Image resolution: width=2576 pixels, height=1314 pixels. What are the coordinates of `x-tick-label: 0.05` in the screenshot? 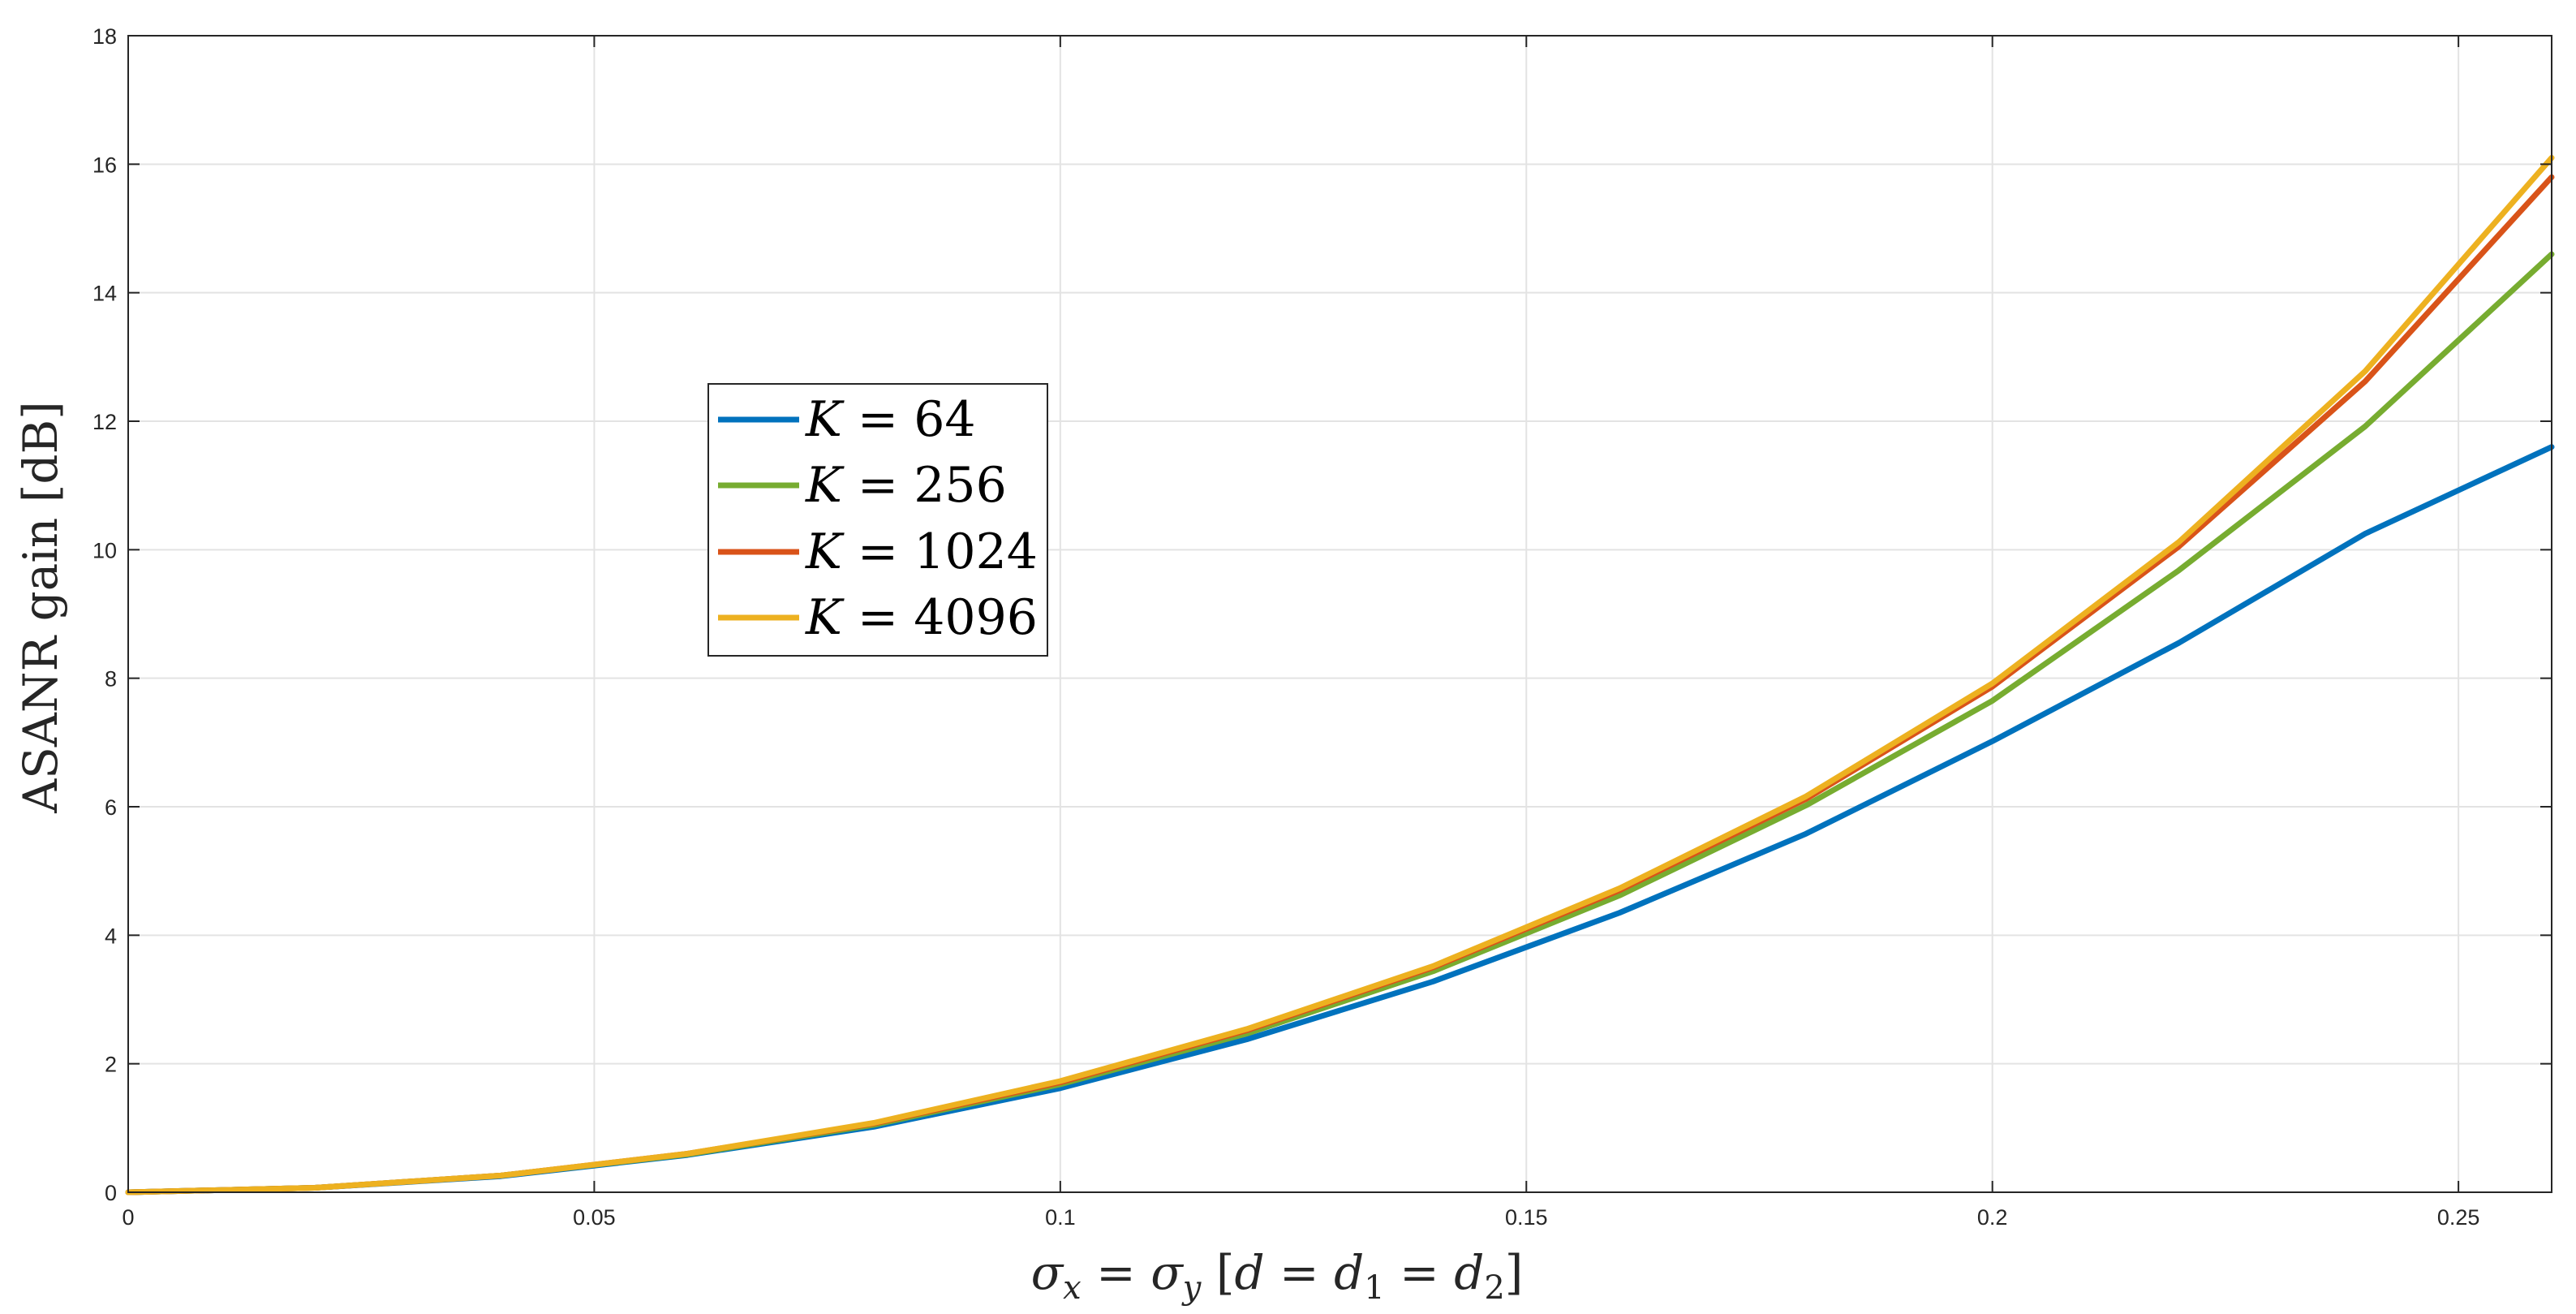 It's located at (594, 1217).